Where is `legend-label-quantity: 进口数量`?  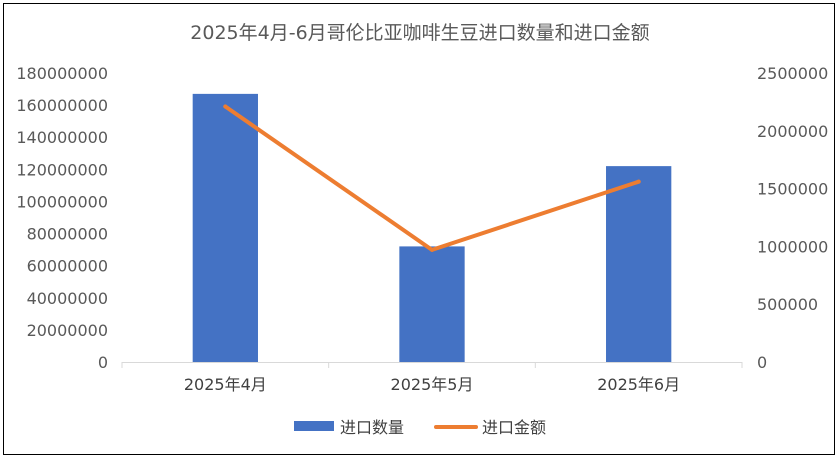 legend-label-quantity: 进口数量 is located at coordinates (372, 427).